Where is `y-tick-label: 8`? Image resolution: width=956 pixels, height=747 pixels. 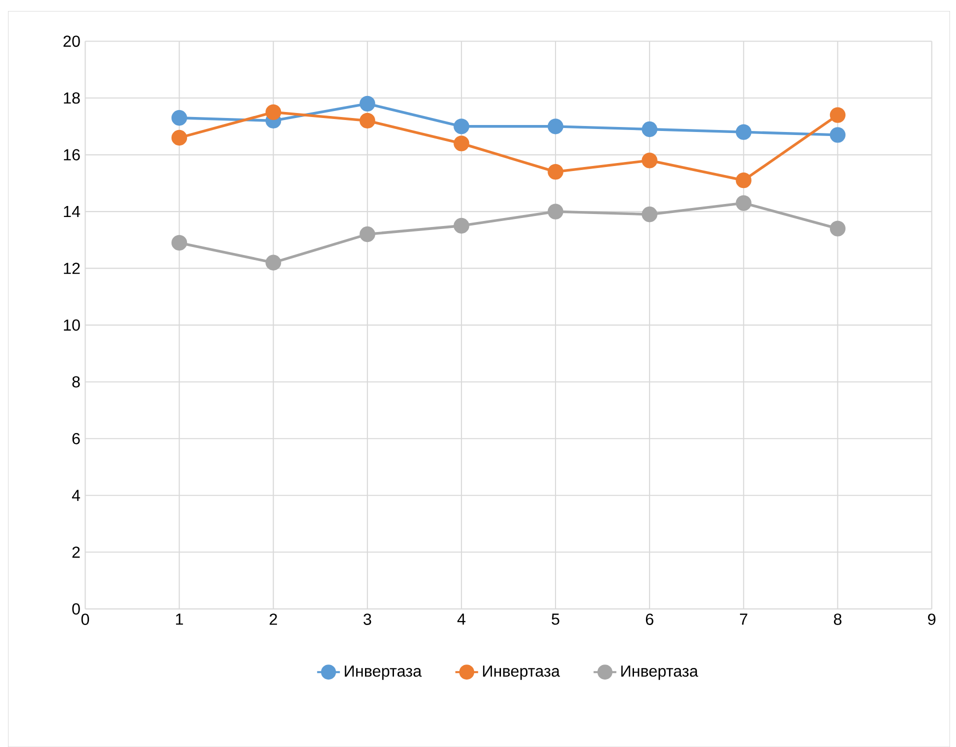 y-tick-label: 8 is located at coordinates (76, 382).